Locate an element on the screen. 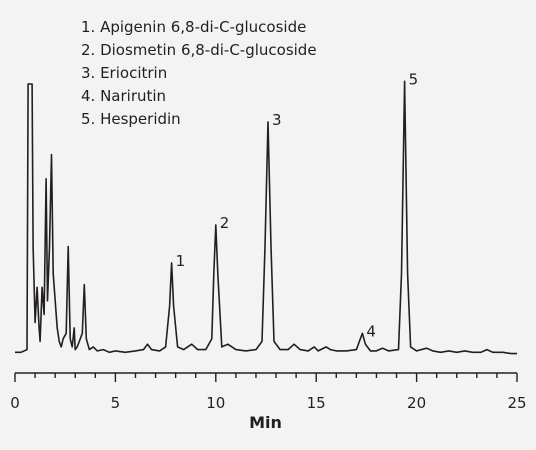  x-tick-label: 5 is located at coordinates (116, 403).